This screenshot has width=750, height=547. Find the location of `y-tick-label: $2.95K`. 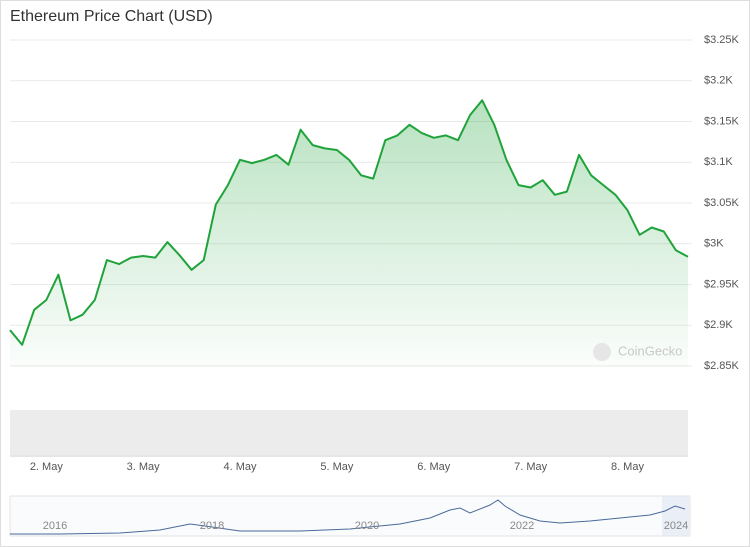

y-tick-label: $2.95K is located at coordinates (722, 284).